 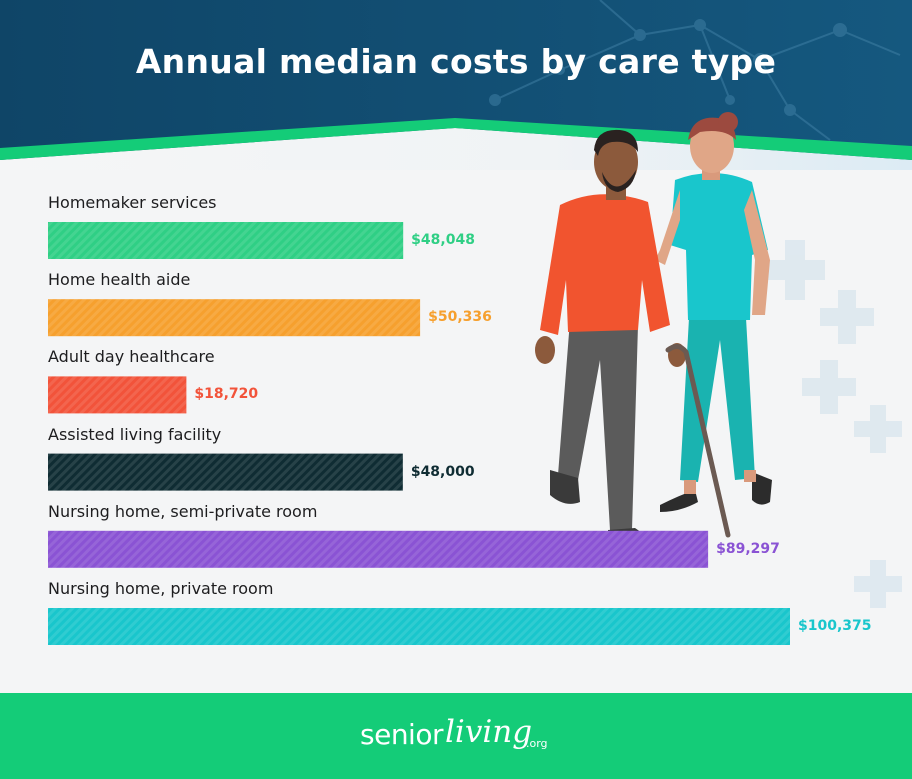 What do you see at coordinates (135, 434) in the screenshot?
I see `category-label: Assisted living facility` at bounding box center [135, 434].